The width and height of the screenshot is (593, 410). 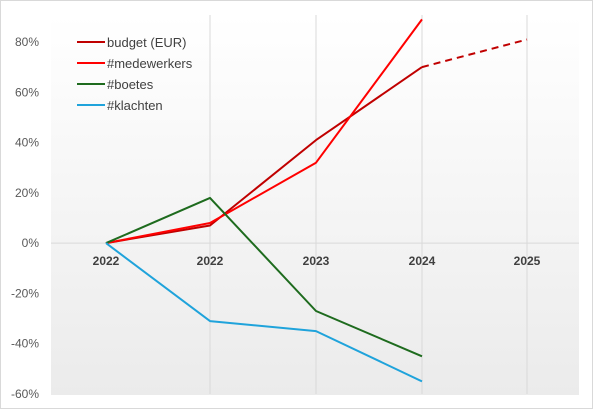 I want to click on x-tick-label: 2023, so click(x=316, y=261).